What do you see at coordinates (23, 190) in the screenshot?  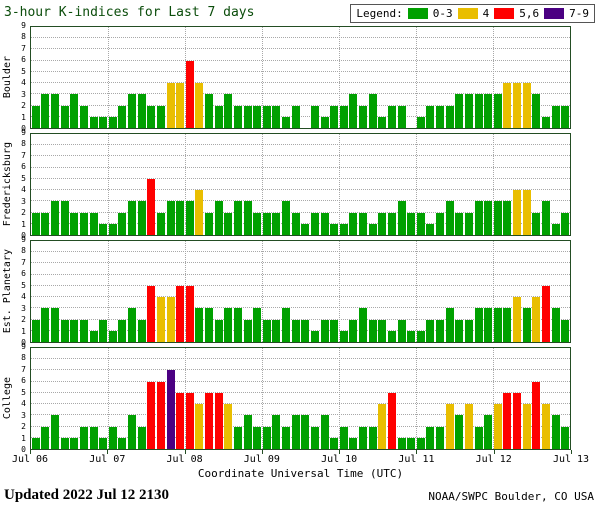 I see `y-tick-label: 4` at bounding box center [23, 190].